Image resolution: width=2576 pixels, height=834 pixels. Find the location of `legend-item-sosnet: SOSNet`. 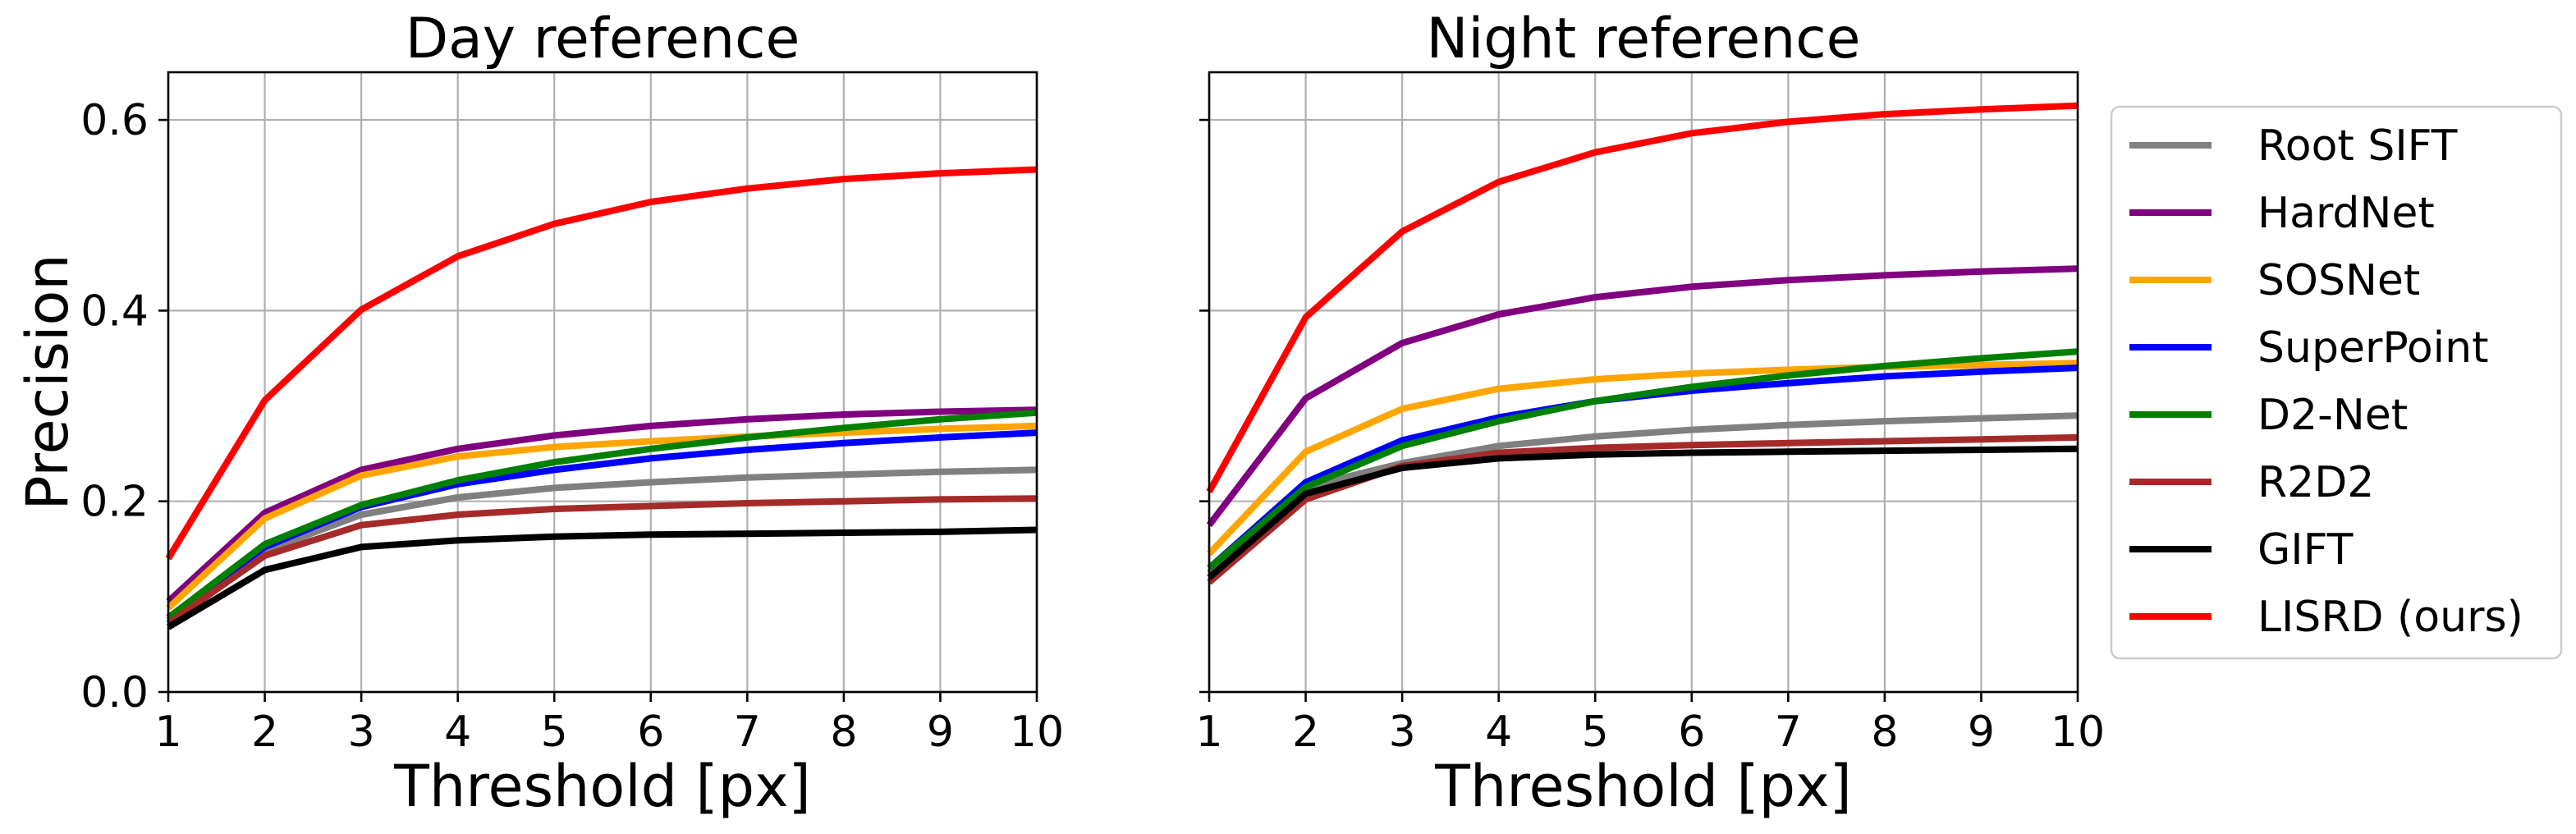

legend-item-sosnet: SOSNet is located at coordinates (2274, 280).